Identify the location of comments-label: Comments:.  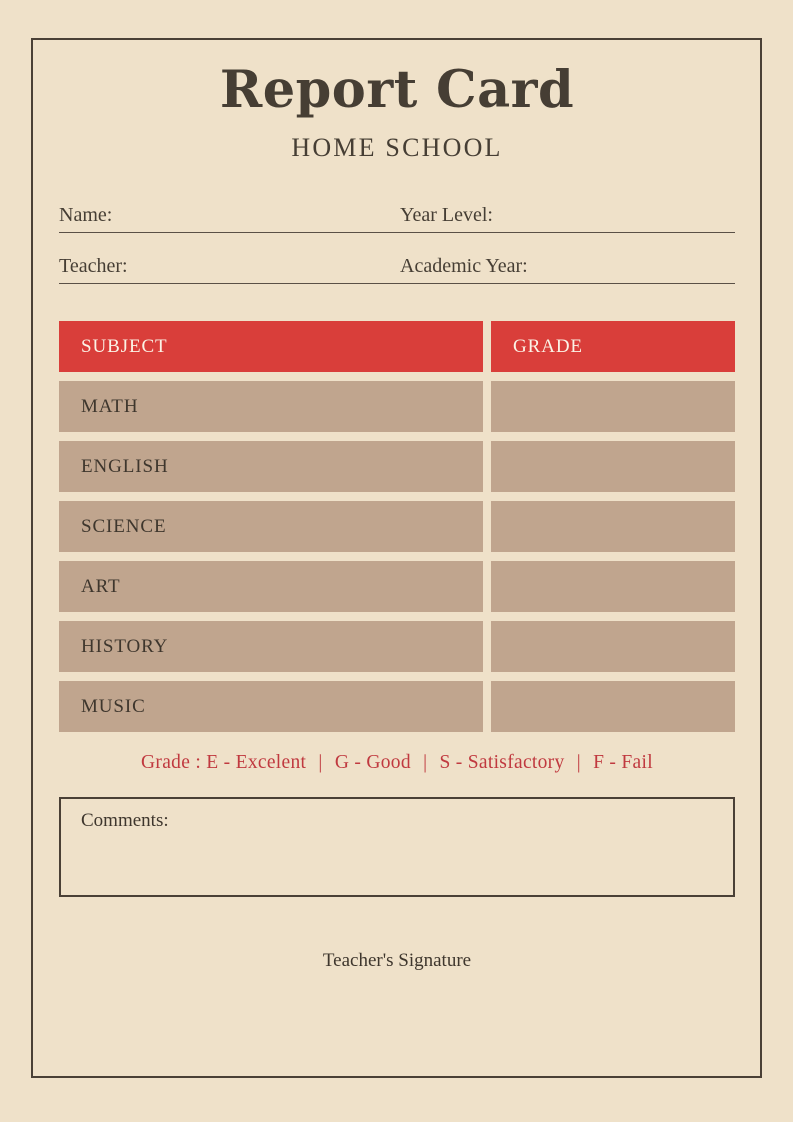
(125, 820).